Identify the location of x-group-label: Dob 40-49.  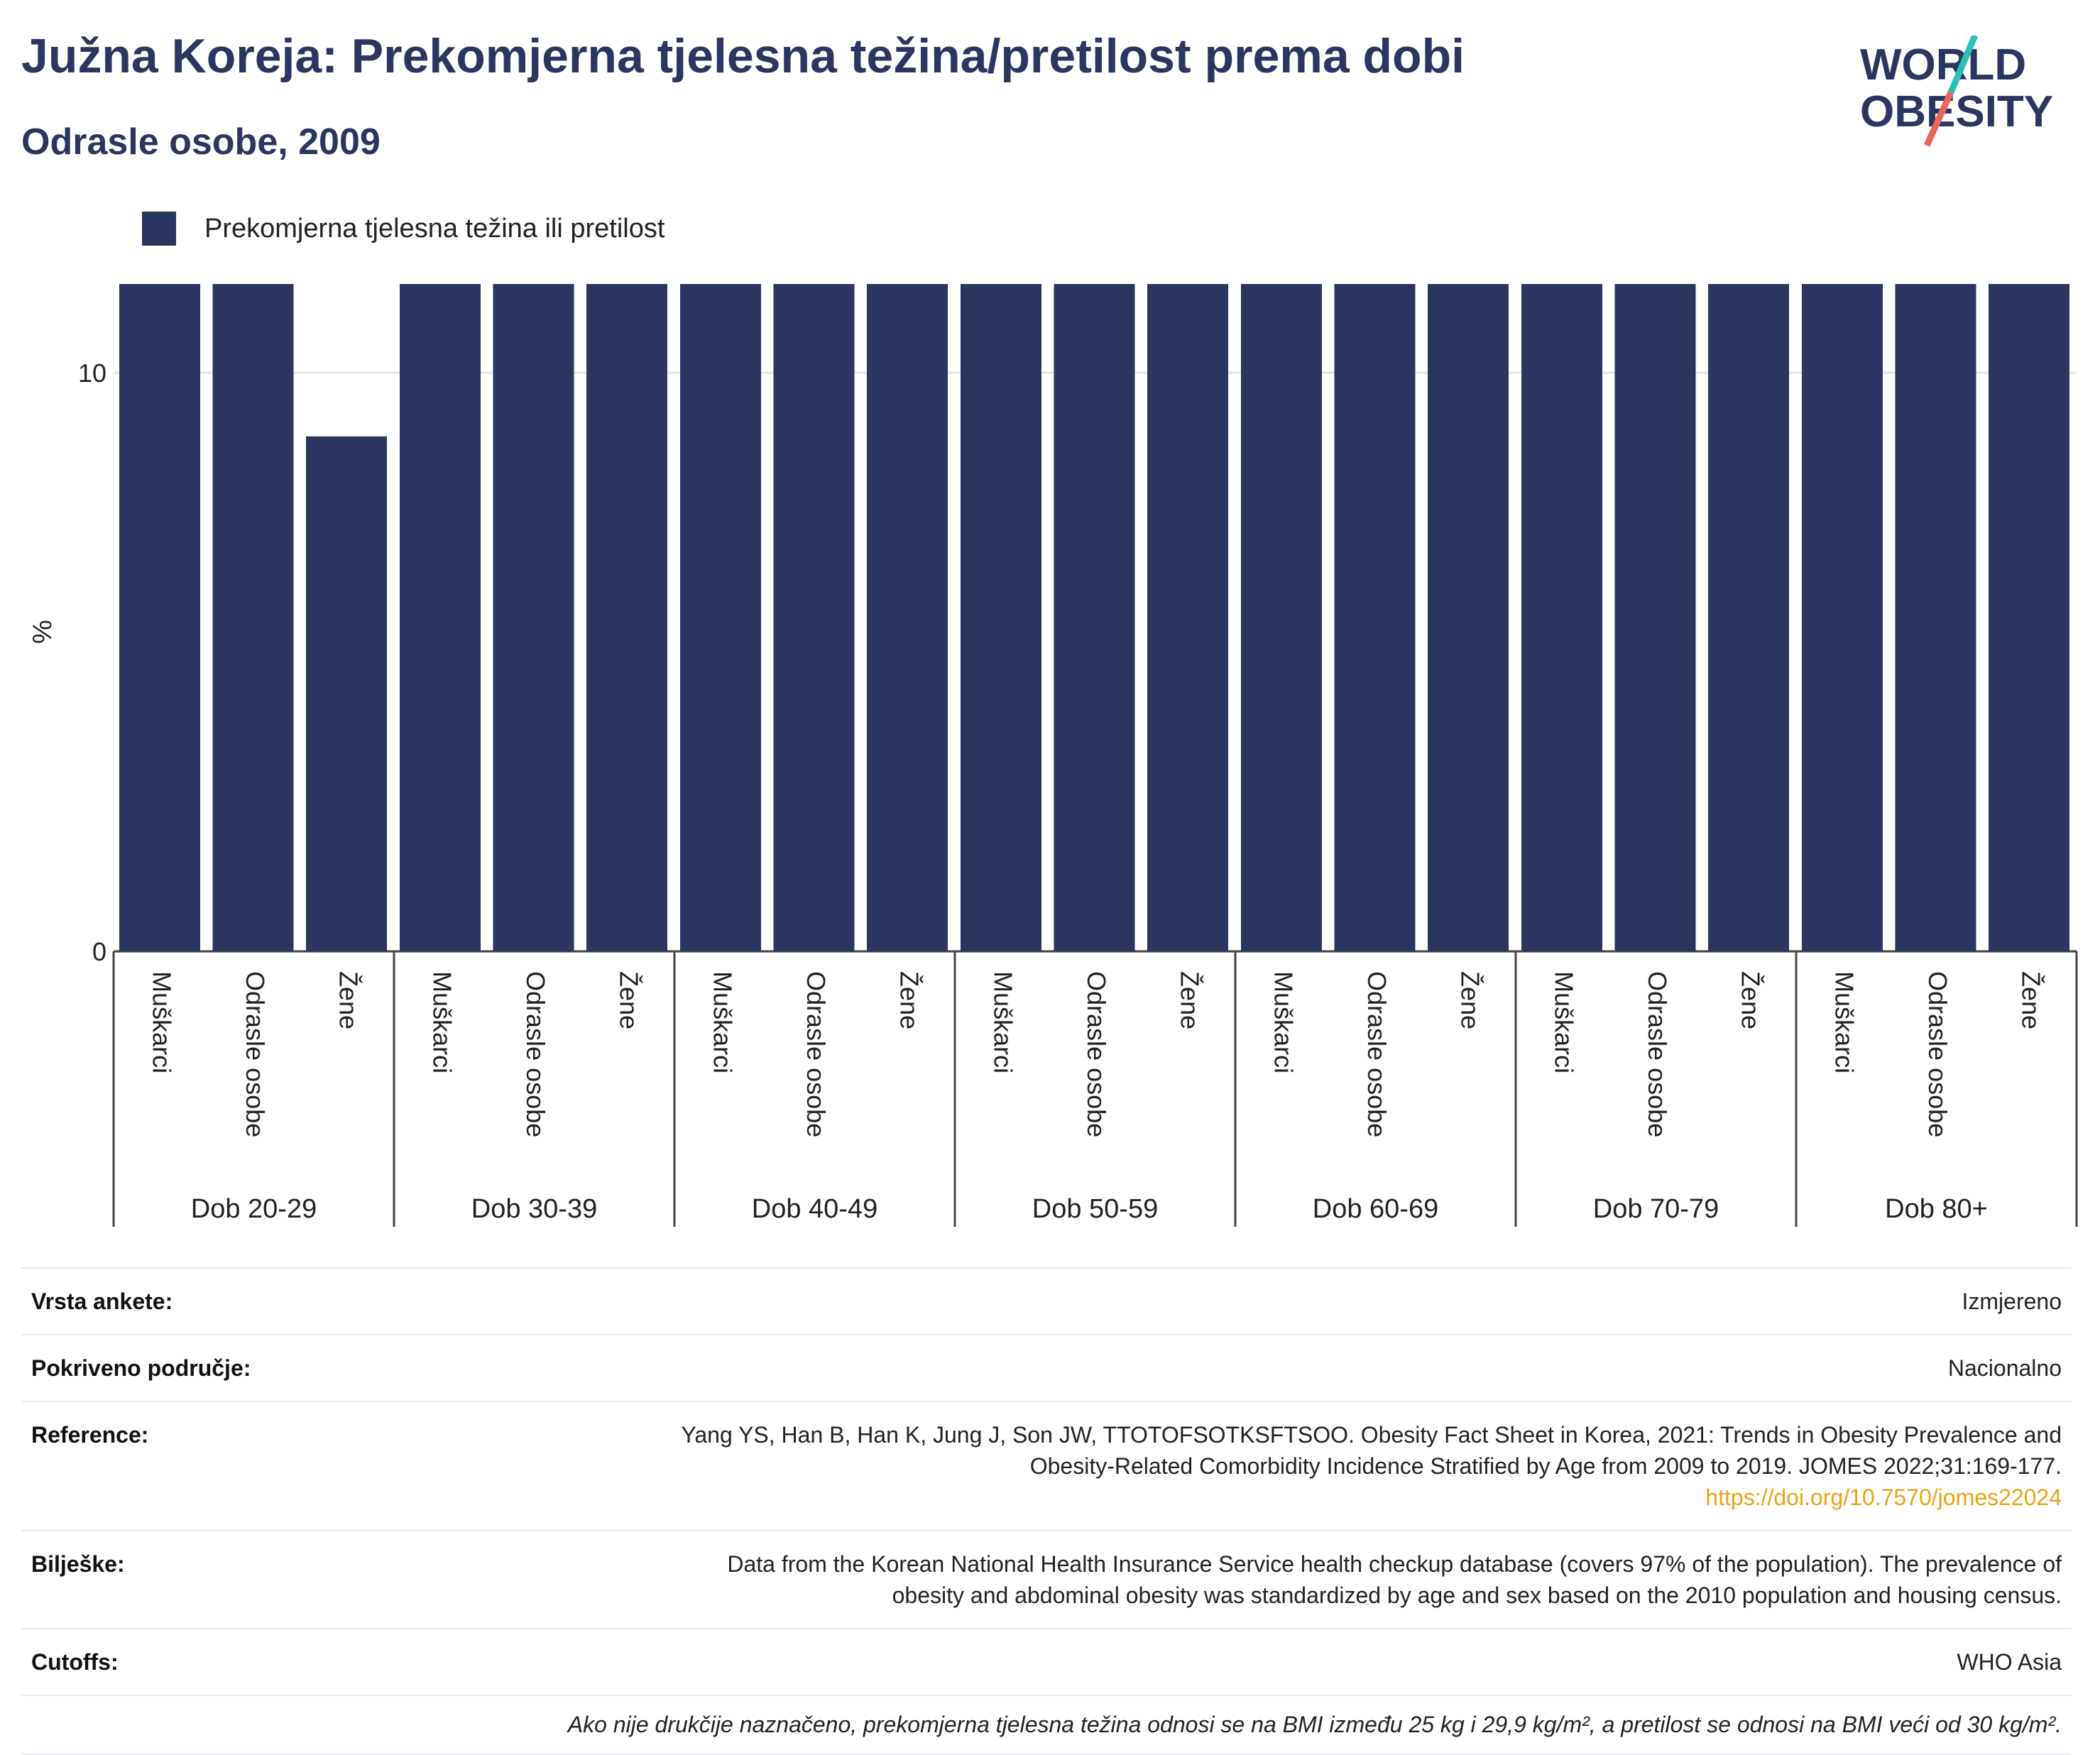
(814, 1209).